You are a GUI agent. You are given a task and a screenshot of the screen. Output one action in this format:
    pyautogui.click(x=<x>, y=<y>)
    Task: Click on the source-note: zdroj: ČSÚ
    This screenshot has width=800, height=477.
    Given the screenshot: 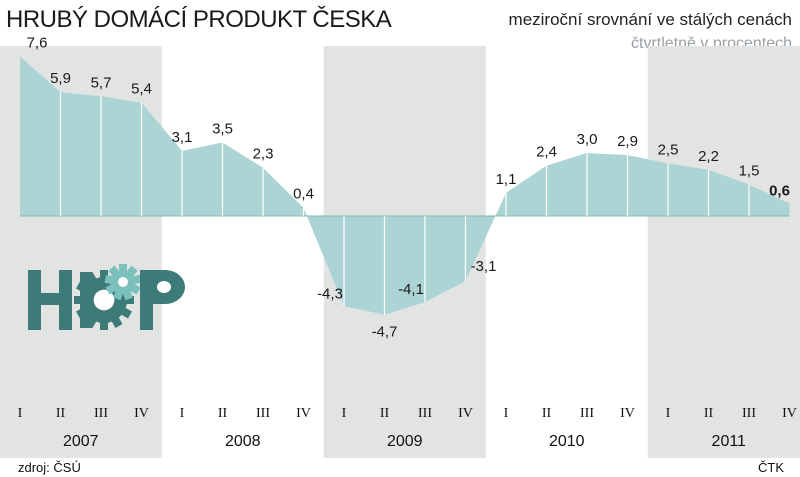 What is the action you would take?
    pyautogui.click(x=49, y=467)
    